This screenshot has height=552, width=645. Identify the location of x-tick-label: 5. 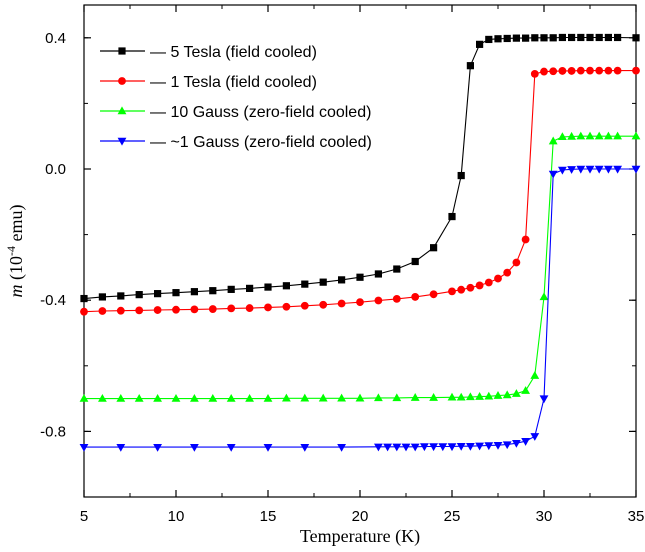
(84, 516).